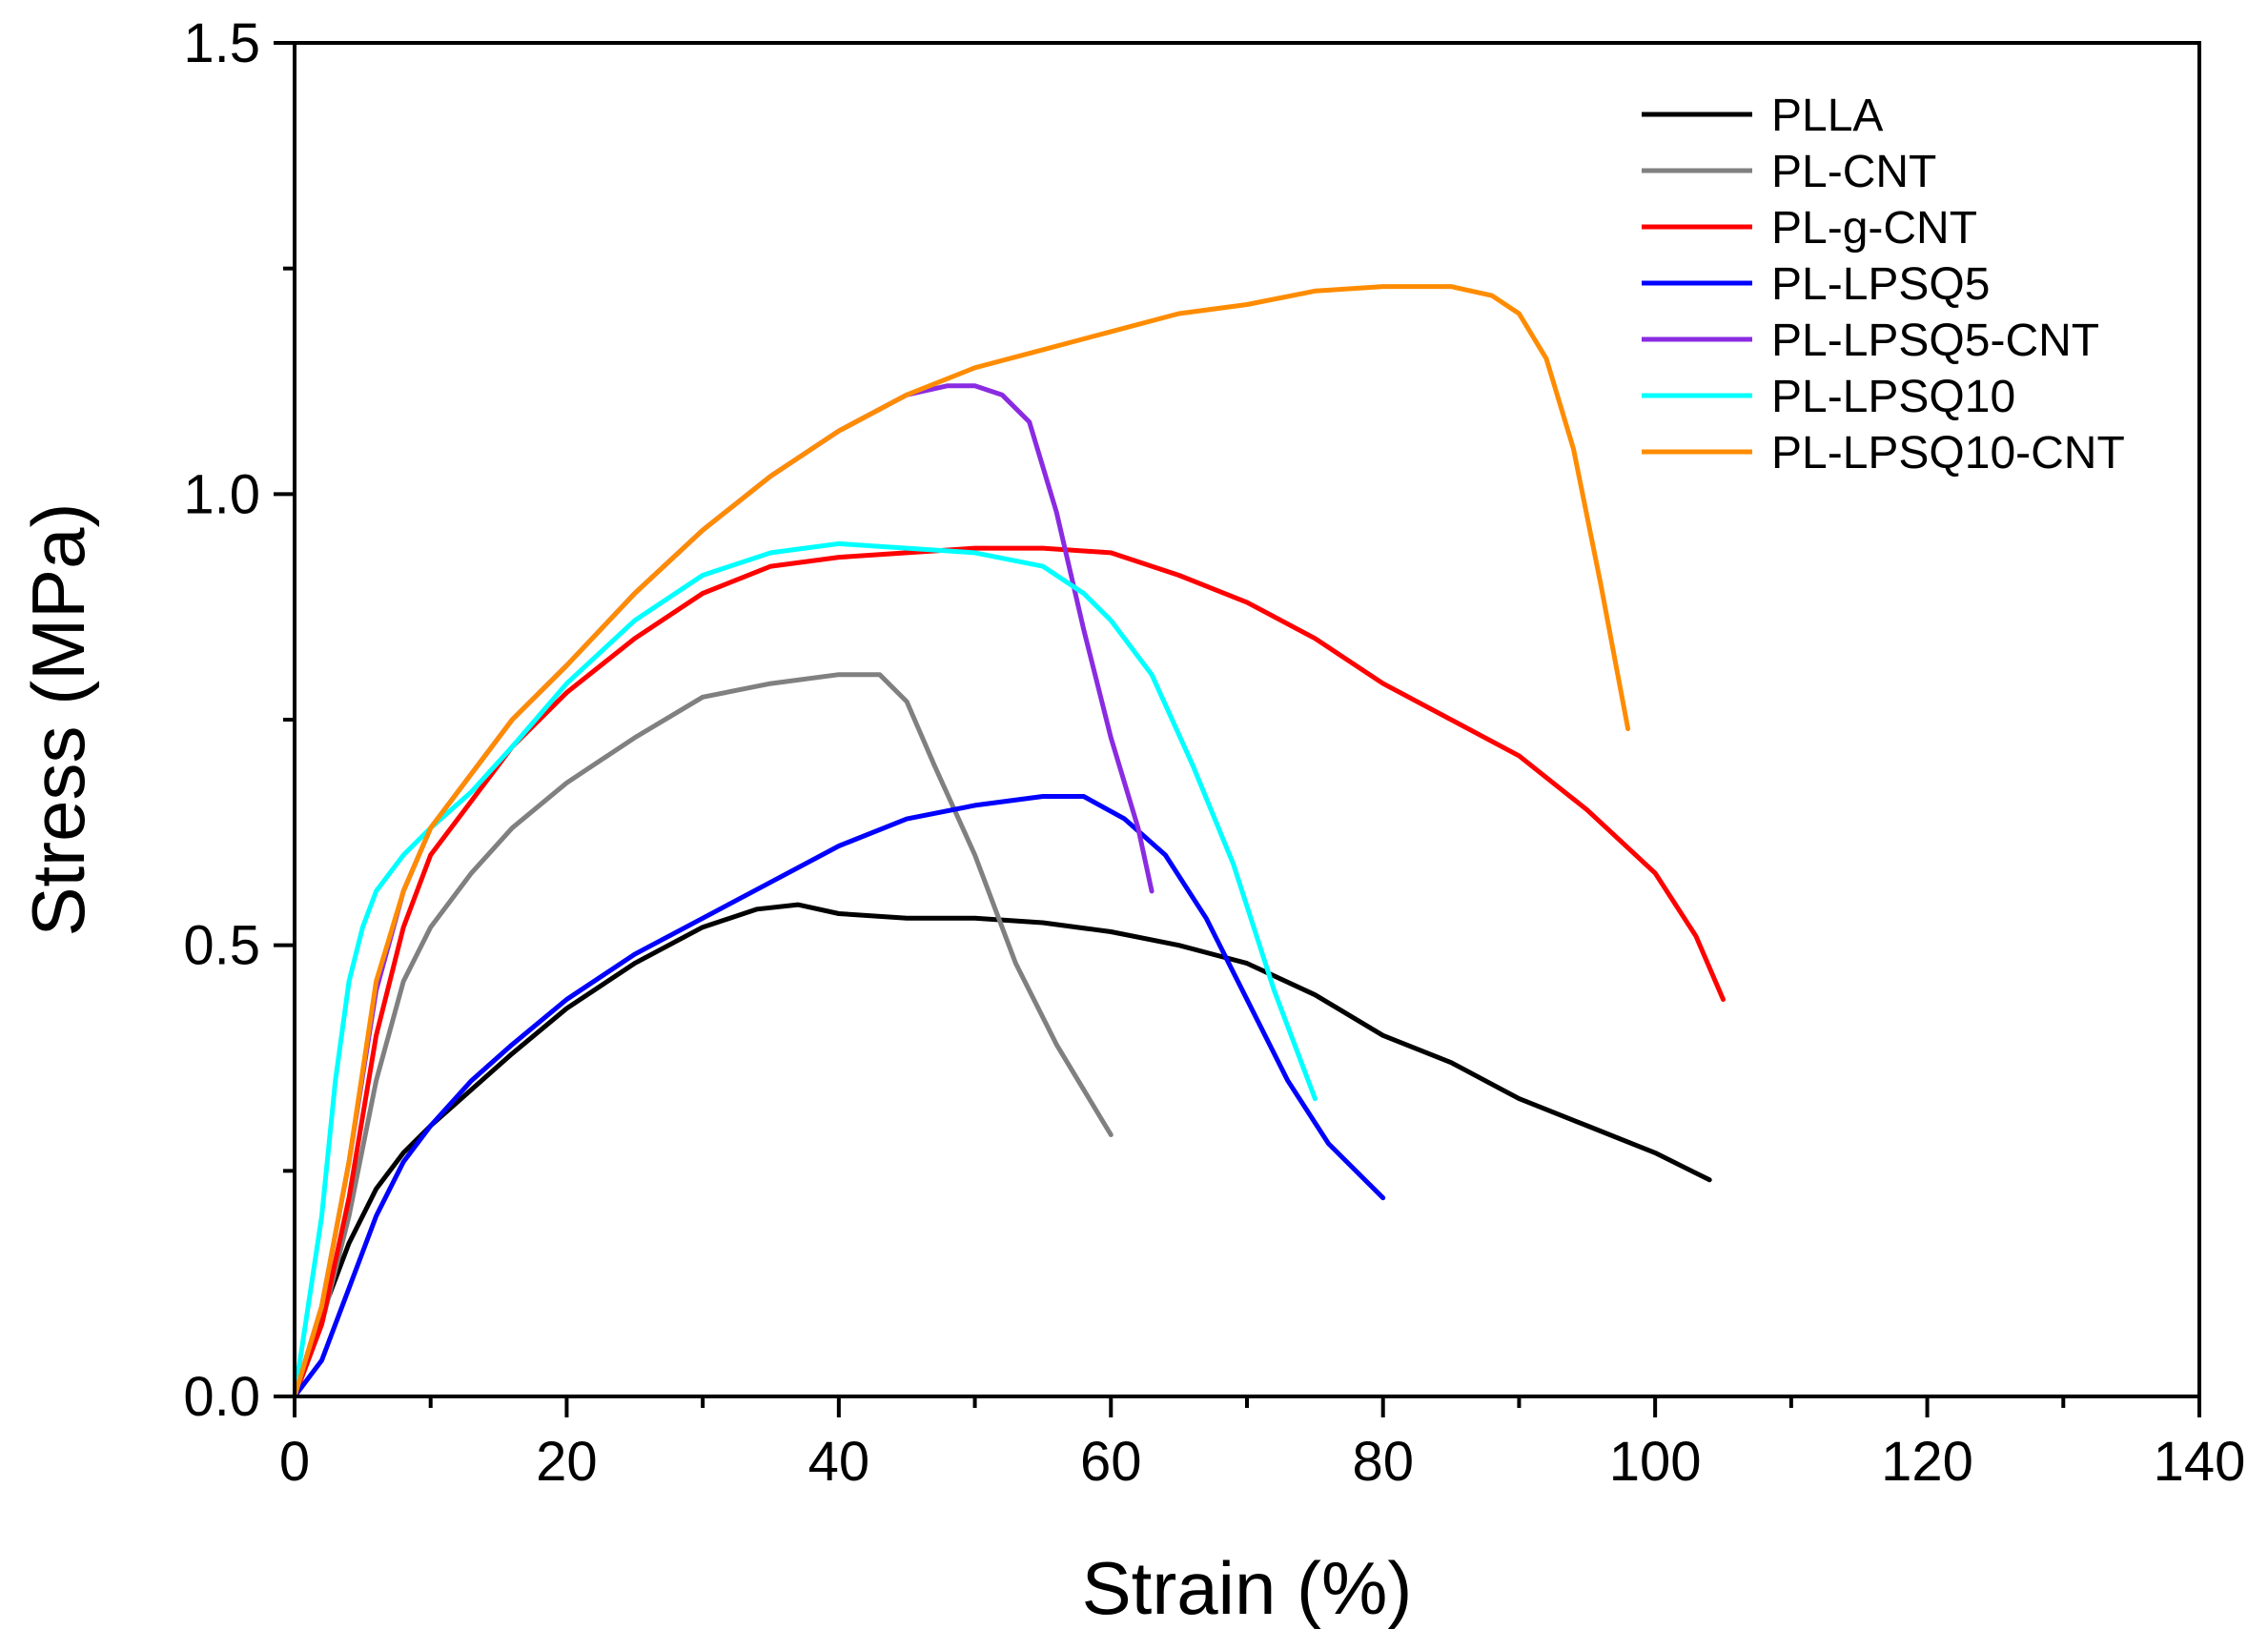  What do you see at coordinates (1874, 228) in the screenshot?
I see `legend-label-pl-g-cnt: PL-g-CNT` at bounding box center [1874, 228].